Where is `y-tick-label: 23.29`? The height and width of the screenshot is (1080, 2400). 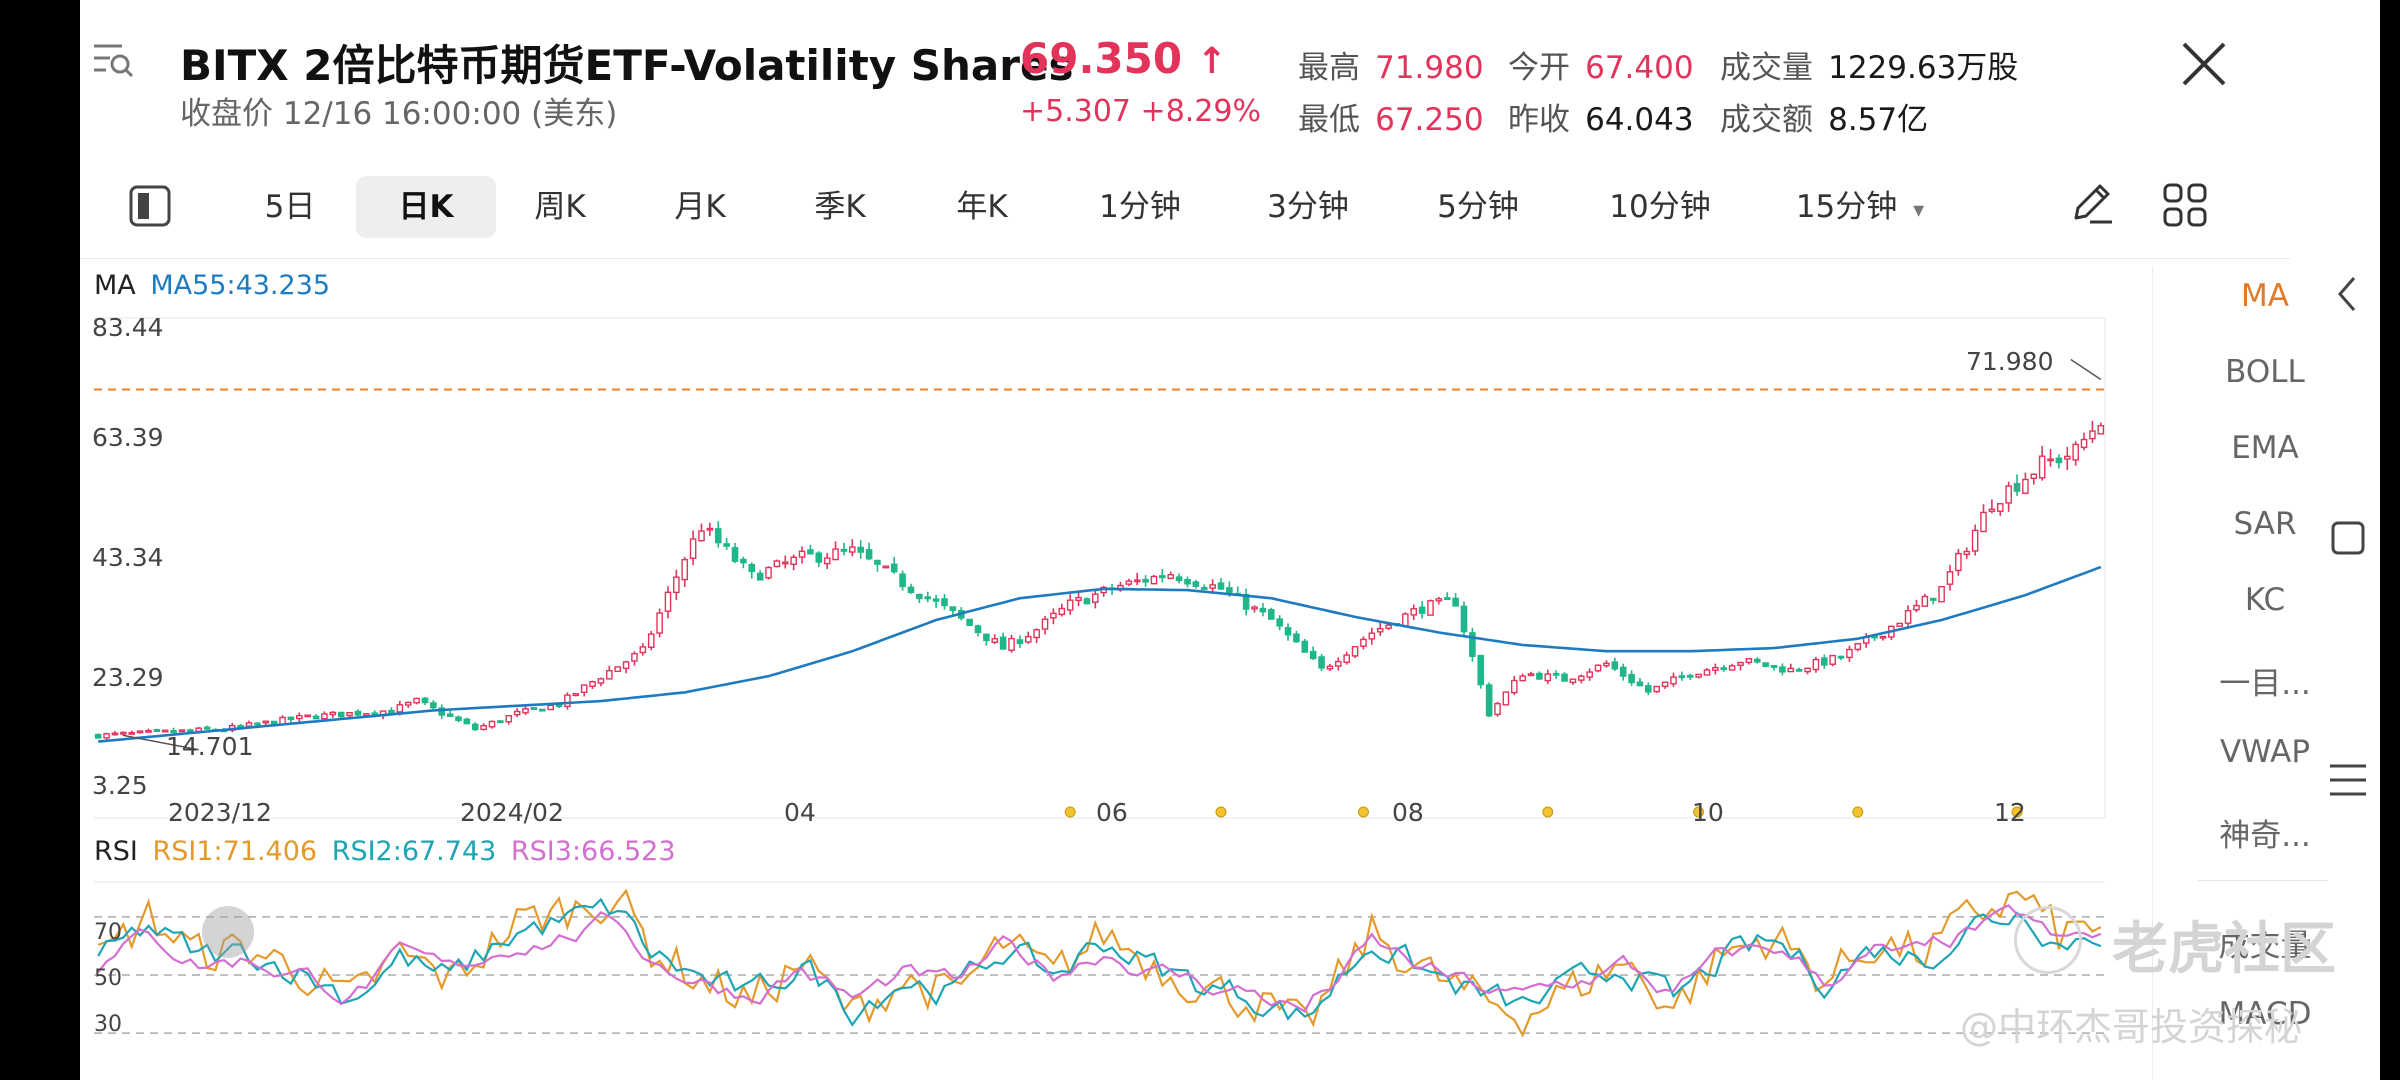
y-tick-label: 23.29 is located at coordinates (128, 677).